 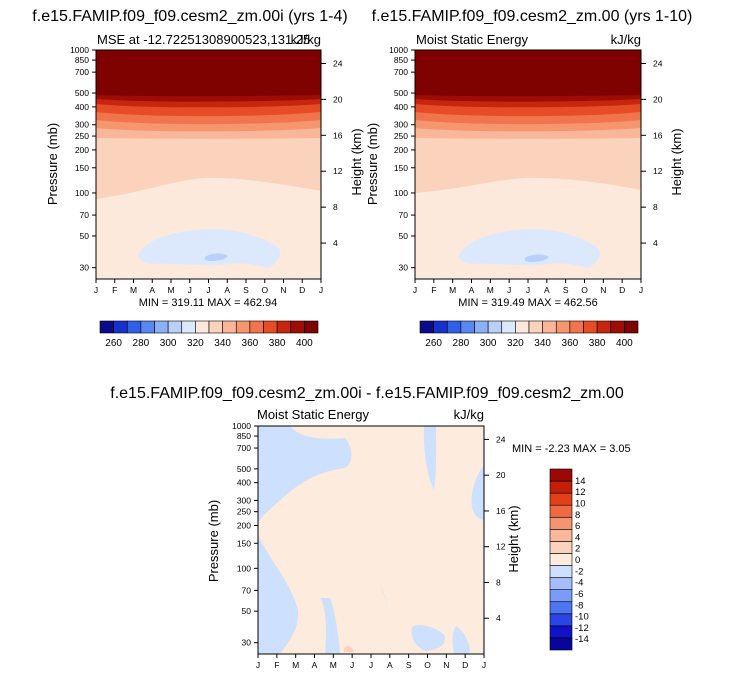 I want to click on colorbar-label: 0, so click(x=577, y=560).